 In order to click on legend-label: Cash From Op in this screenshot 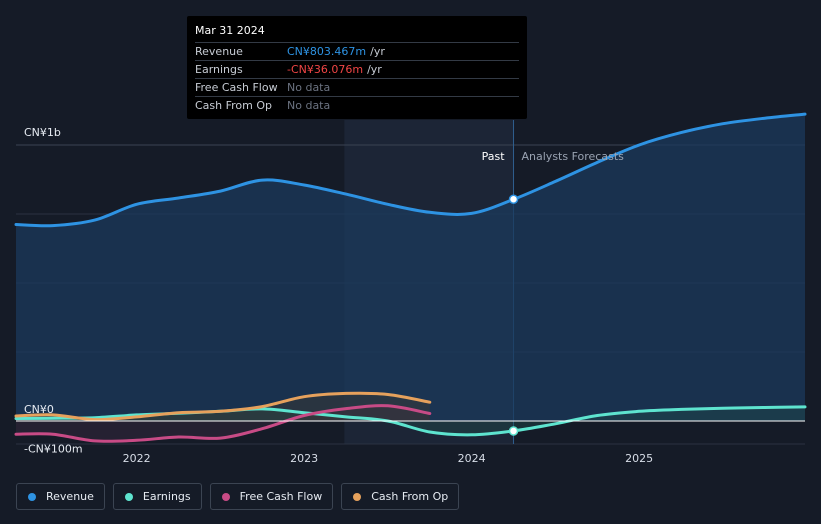, I will do `click(410, 496)`.